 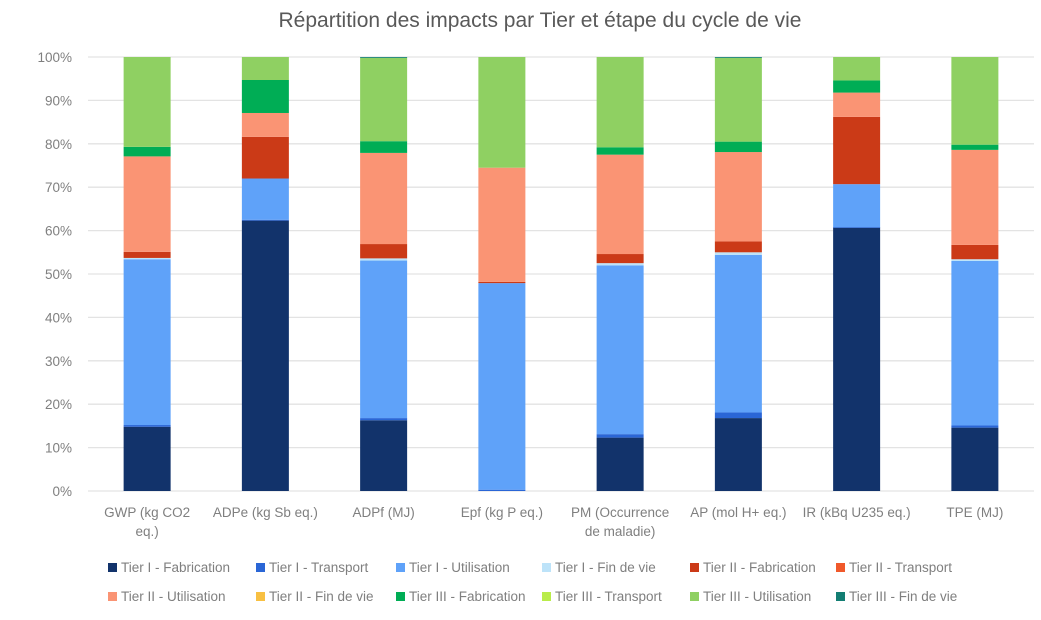 I want to click on x-tick-label: eq.), so click(x=146, y=531).